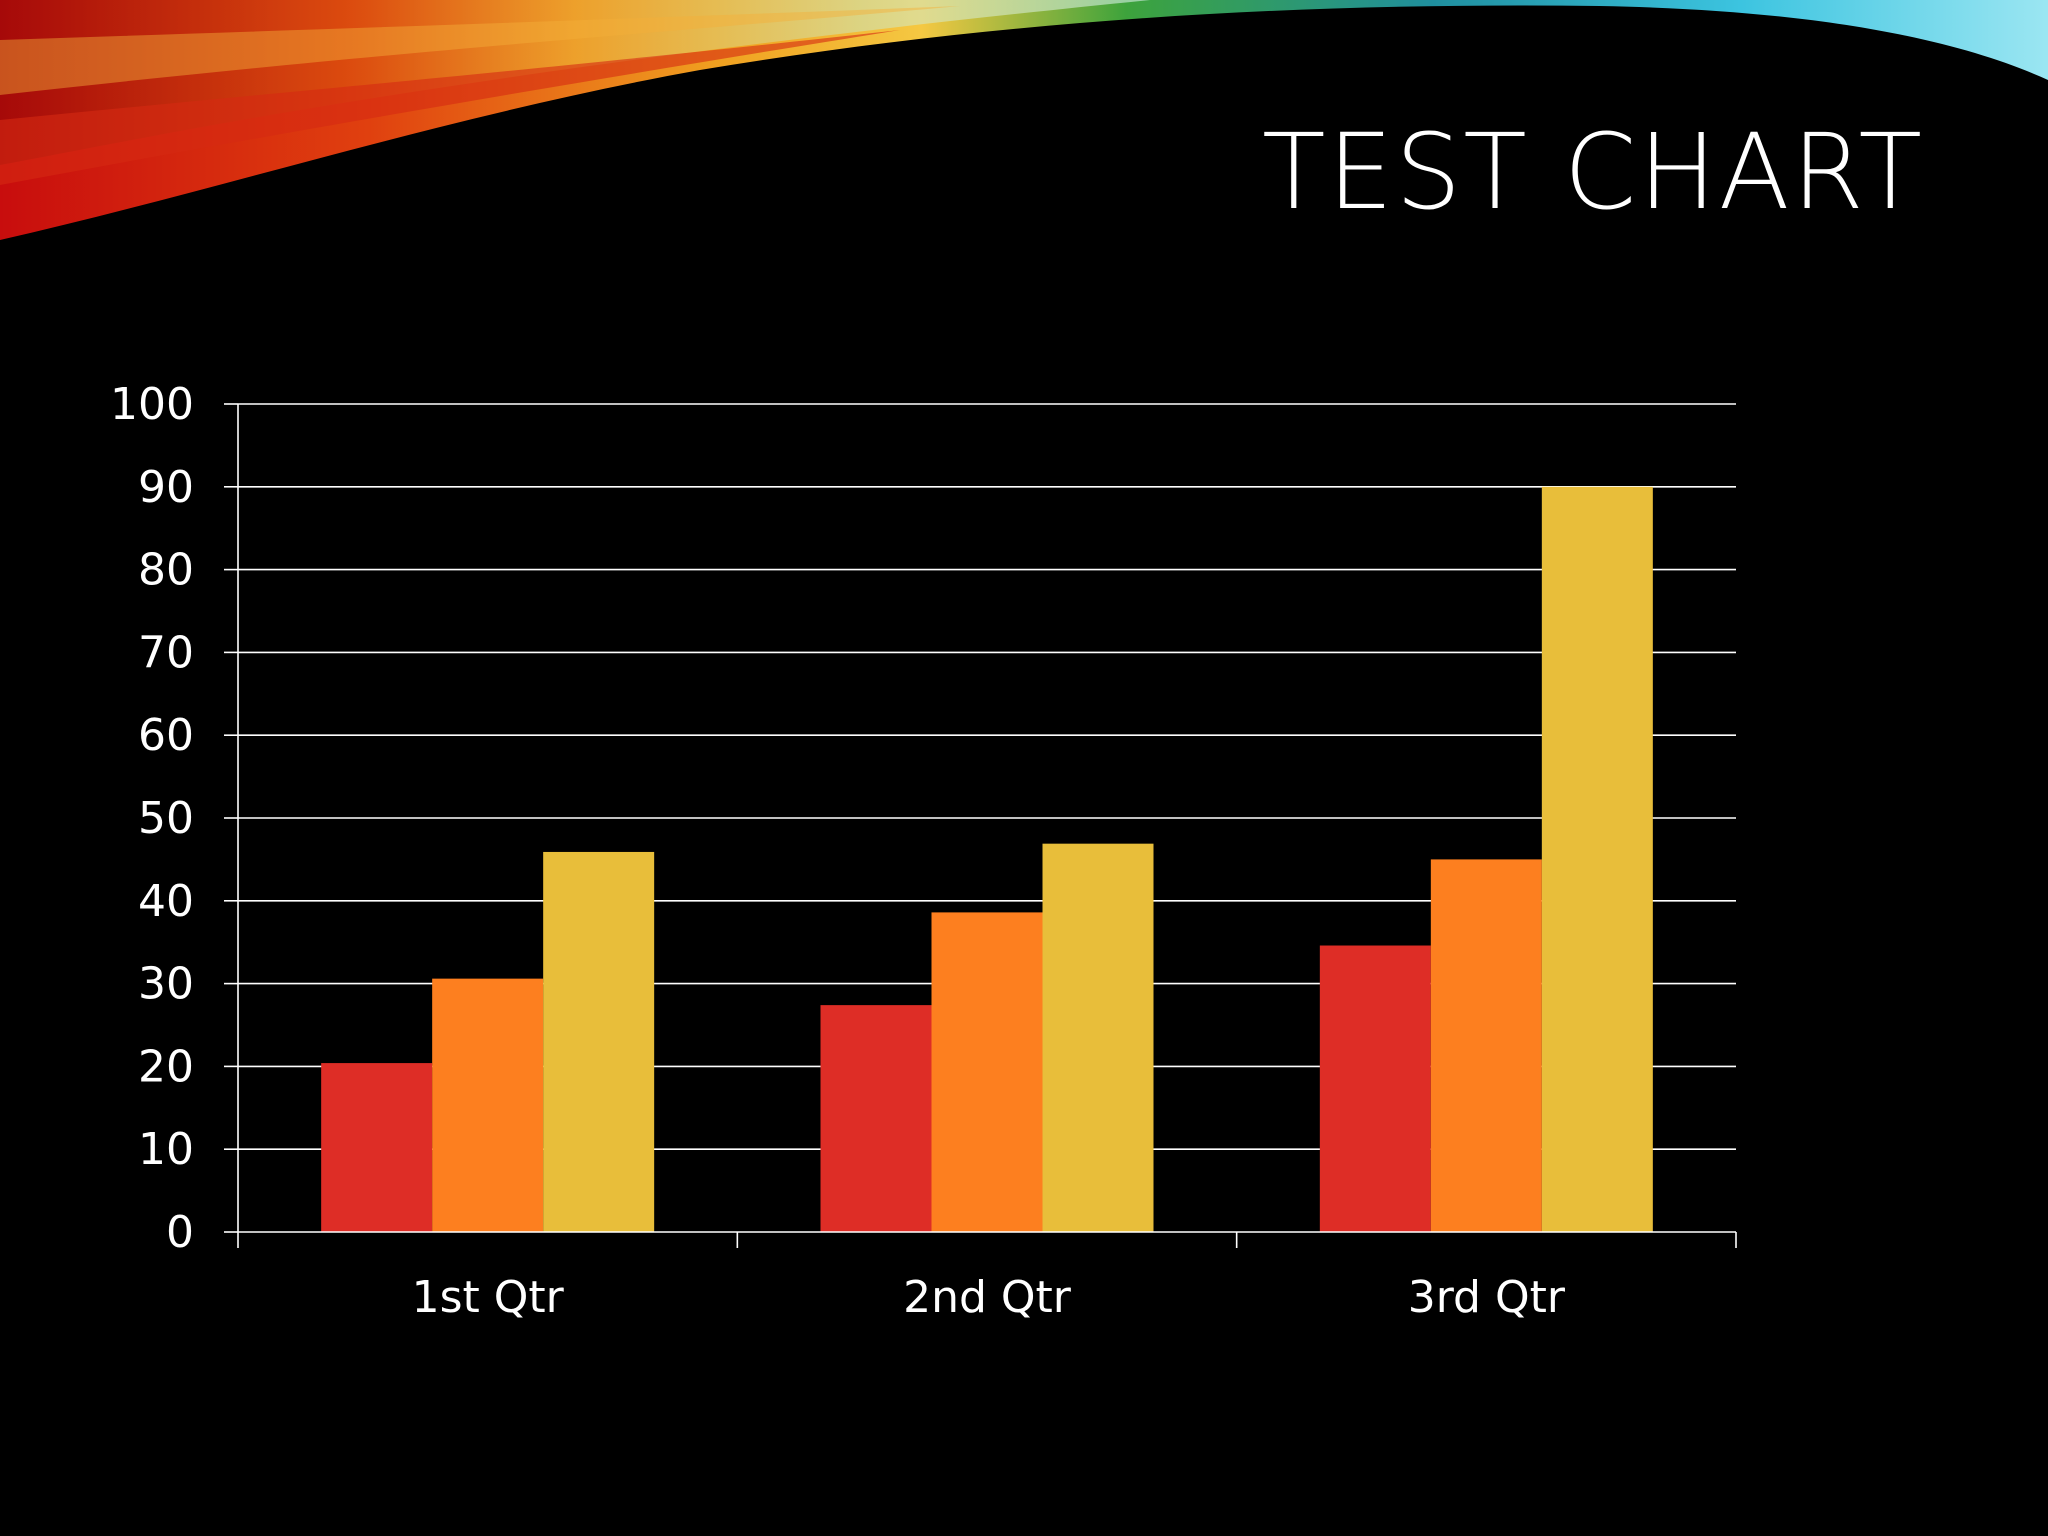 The width and height of the screenshot is (2048, 1536). Describe the element at coordinates (987, 1297) in the screenshot. I see `x-tick-label: 2nd Qtr` at that location.